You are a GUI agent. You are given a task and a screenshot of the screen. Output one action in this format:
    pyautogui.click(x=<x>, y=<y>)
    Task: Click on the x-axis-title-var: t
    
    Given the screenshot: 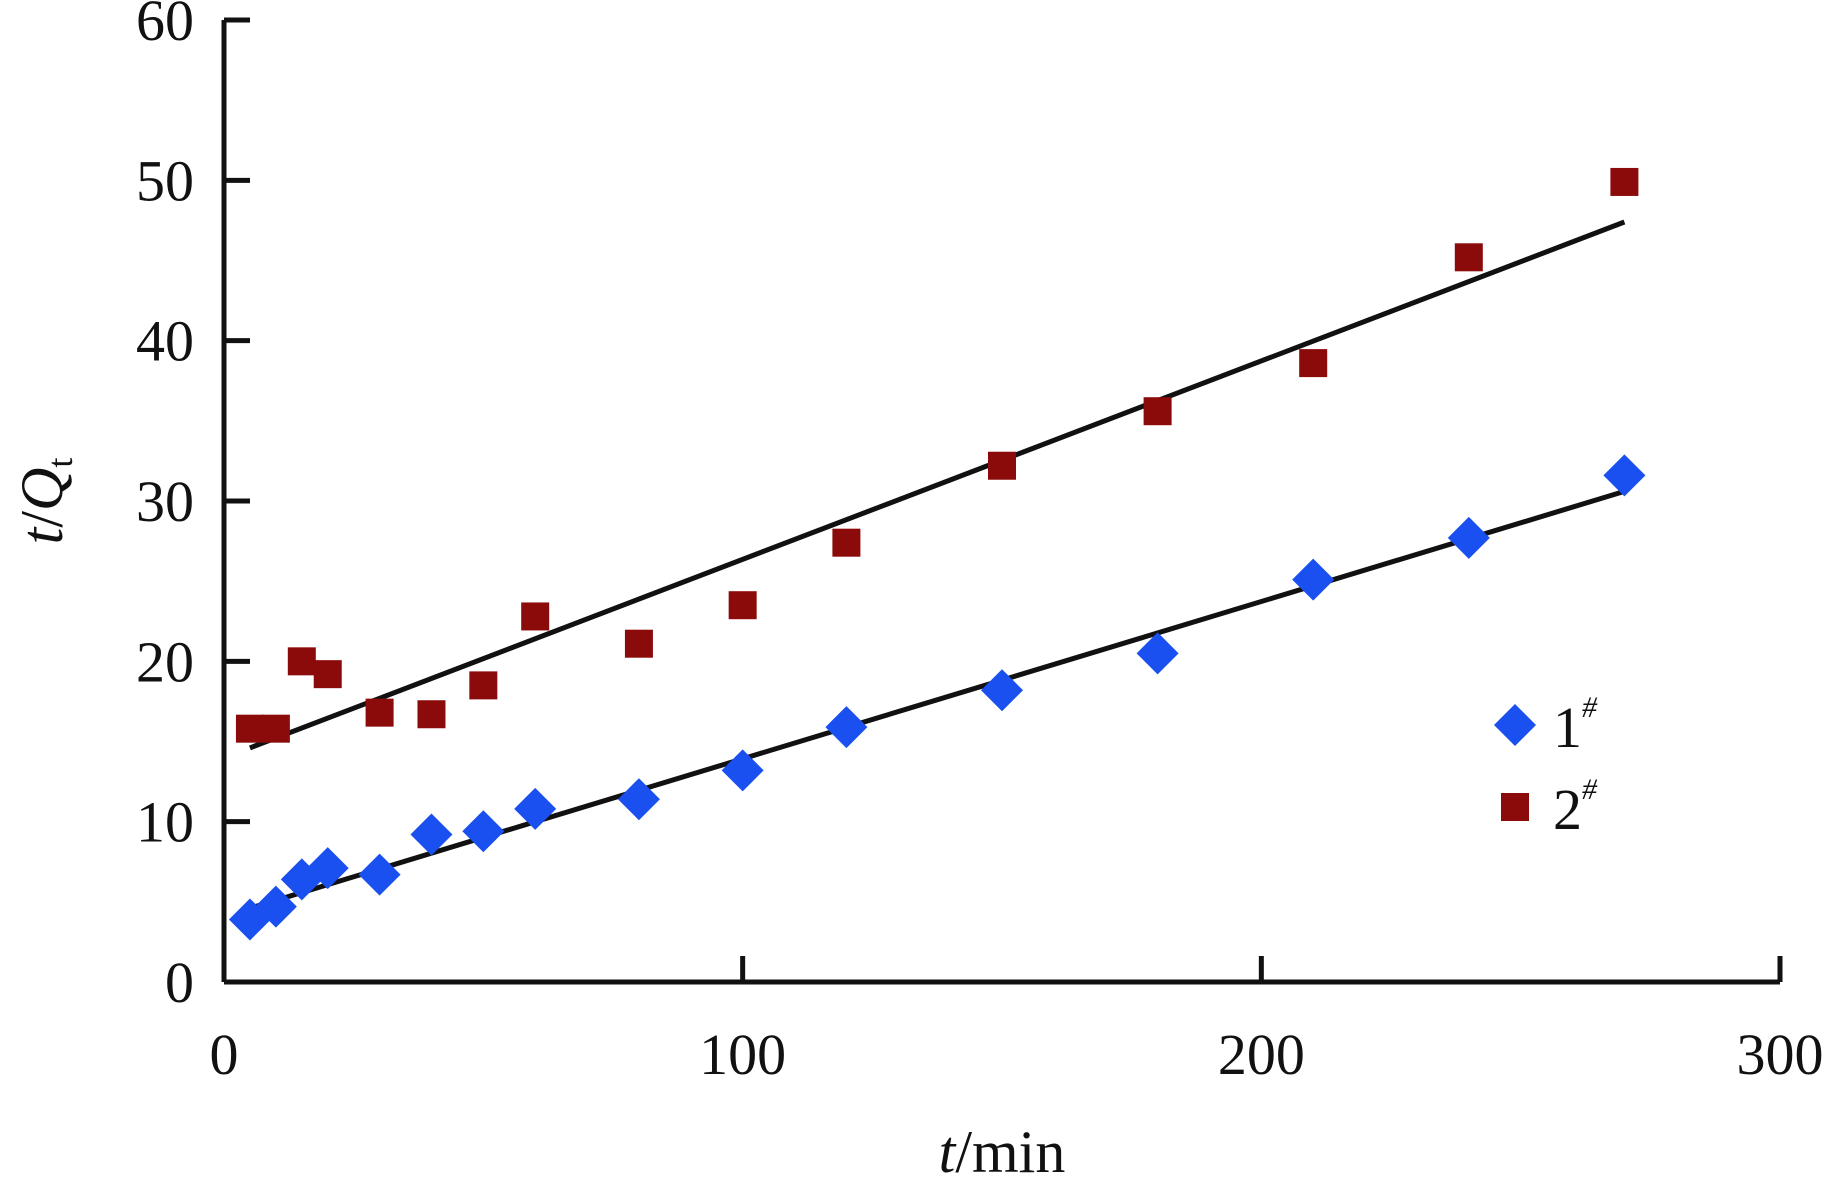 What is the action you would take?
    pyautogui.click(x=948, y=1151)
    